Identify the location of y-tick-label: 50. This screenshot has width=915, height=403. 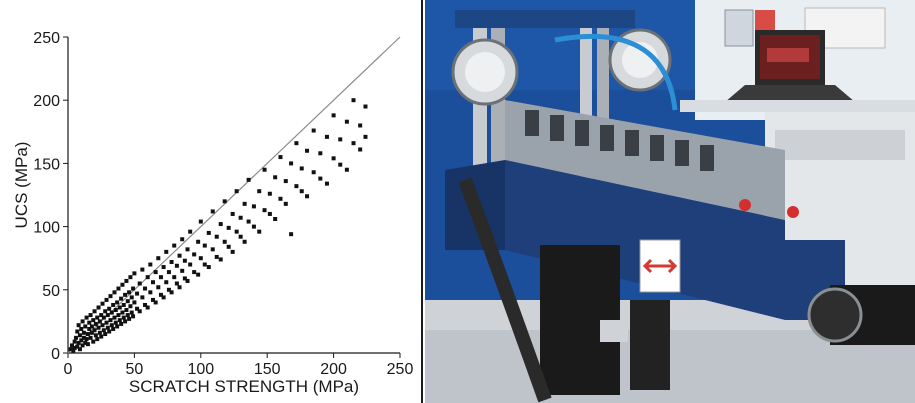
(51, 291).